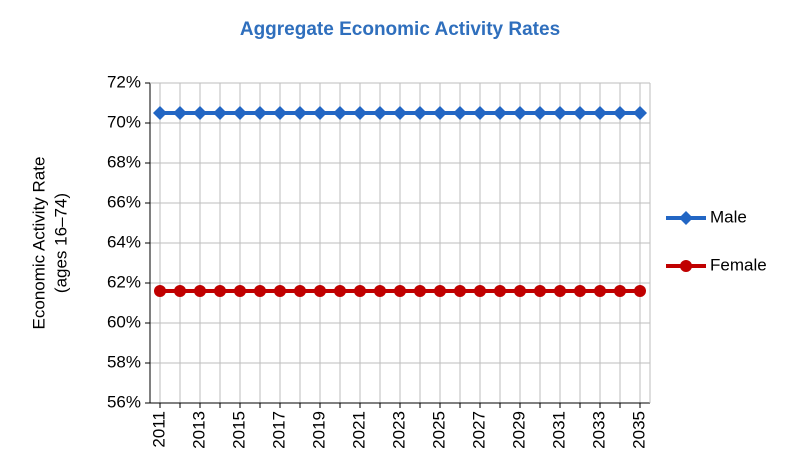  Describe the element at coordinates (358, 430) in the screenshot. I see `x-tick-label: 2021` at that location.